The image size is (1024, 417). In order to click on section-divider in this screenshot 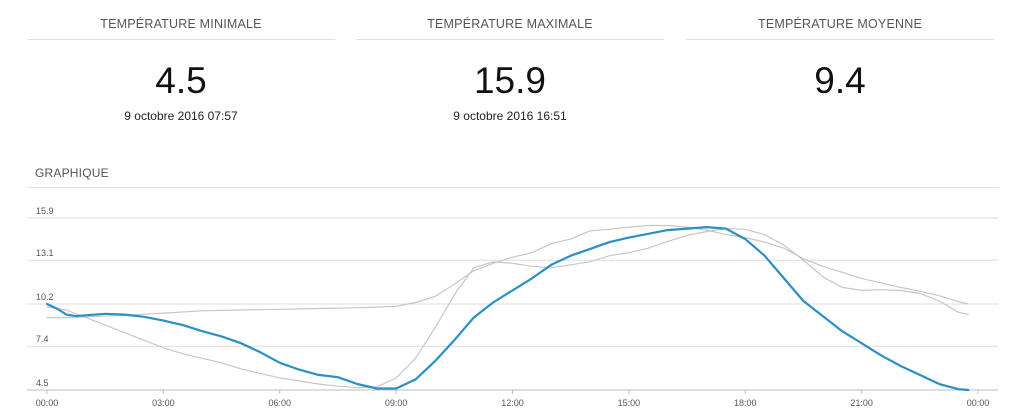, I will do `click(513, 187)`.